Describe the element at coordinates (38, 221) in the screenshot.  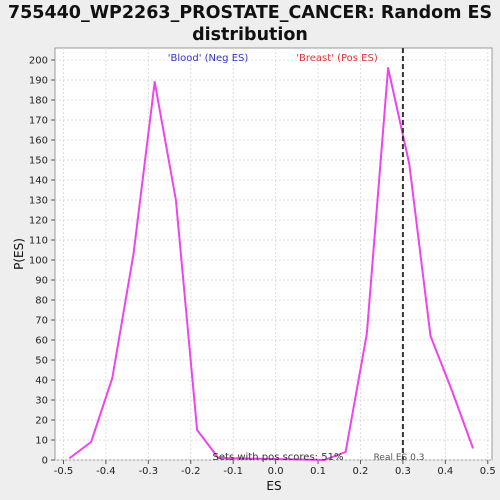
I see `y-tick-label: 120` at that location.